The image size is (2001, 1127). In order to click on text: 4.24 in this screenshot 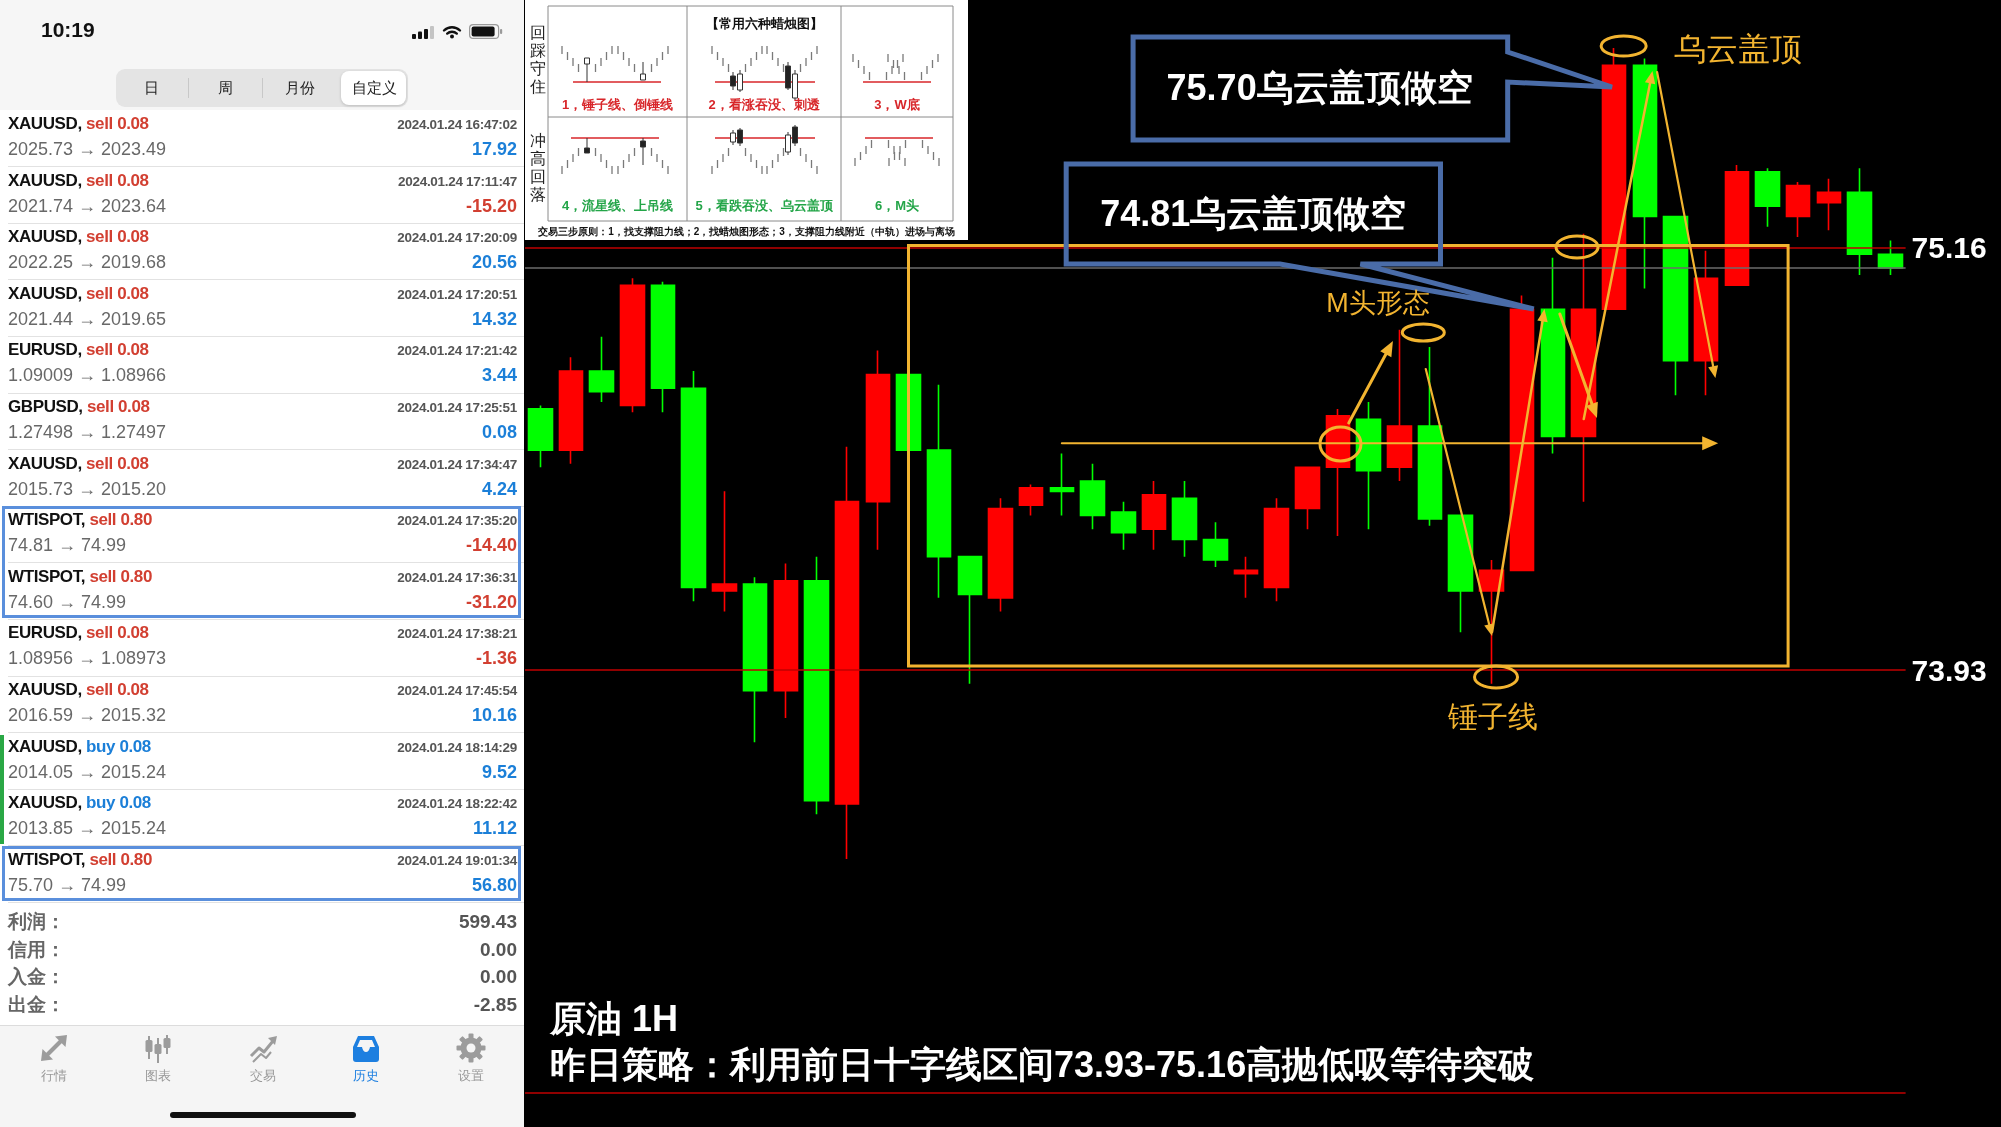, I will do `click(499, 488)`.